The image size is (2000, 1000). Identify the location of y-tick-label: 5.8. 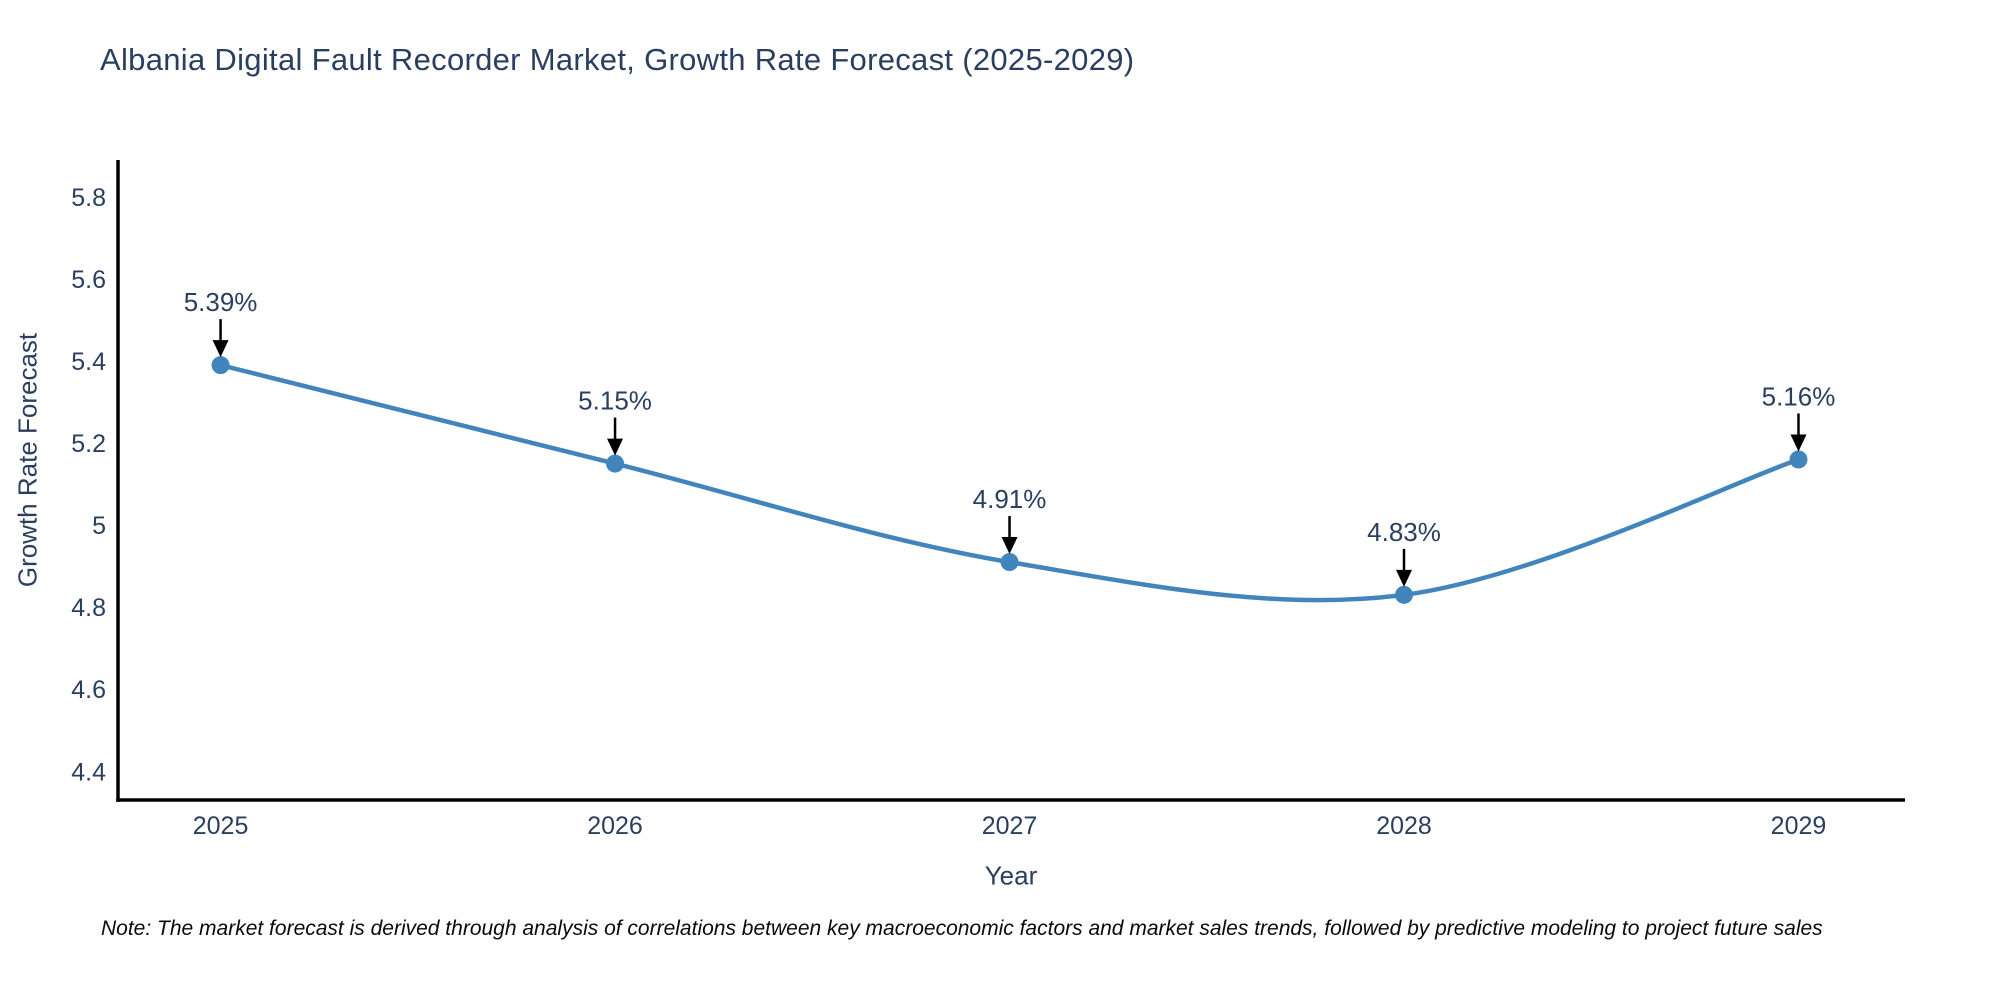
(88, 198).